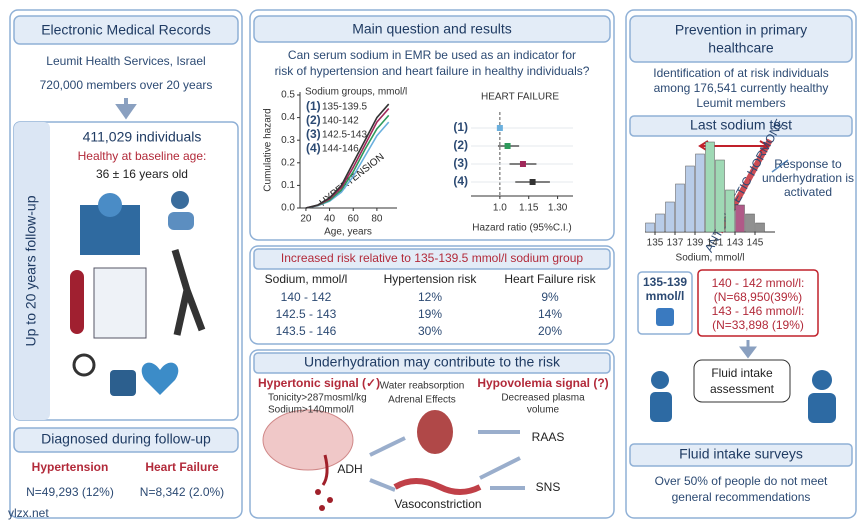 This screenshot has width=865, height=528. I want to click on x-tick-label: 1.30, so click(558, 208).